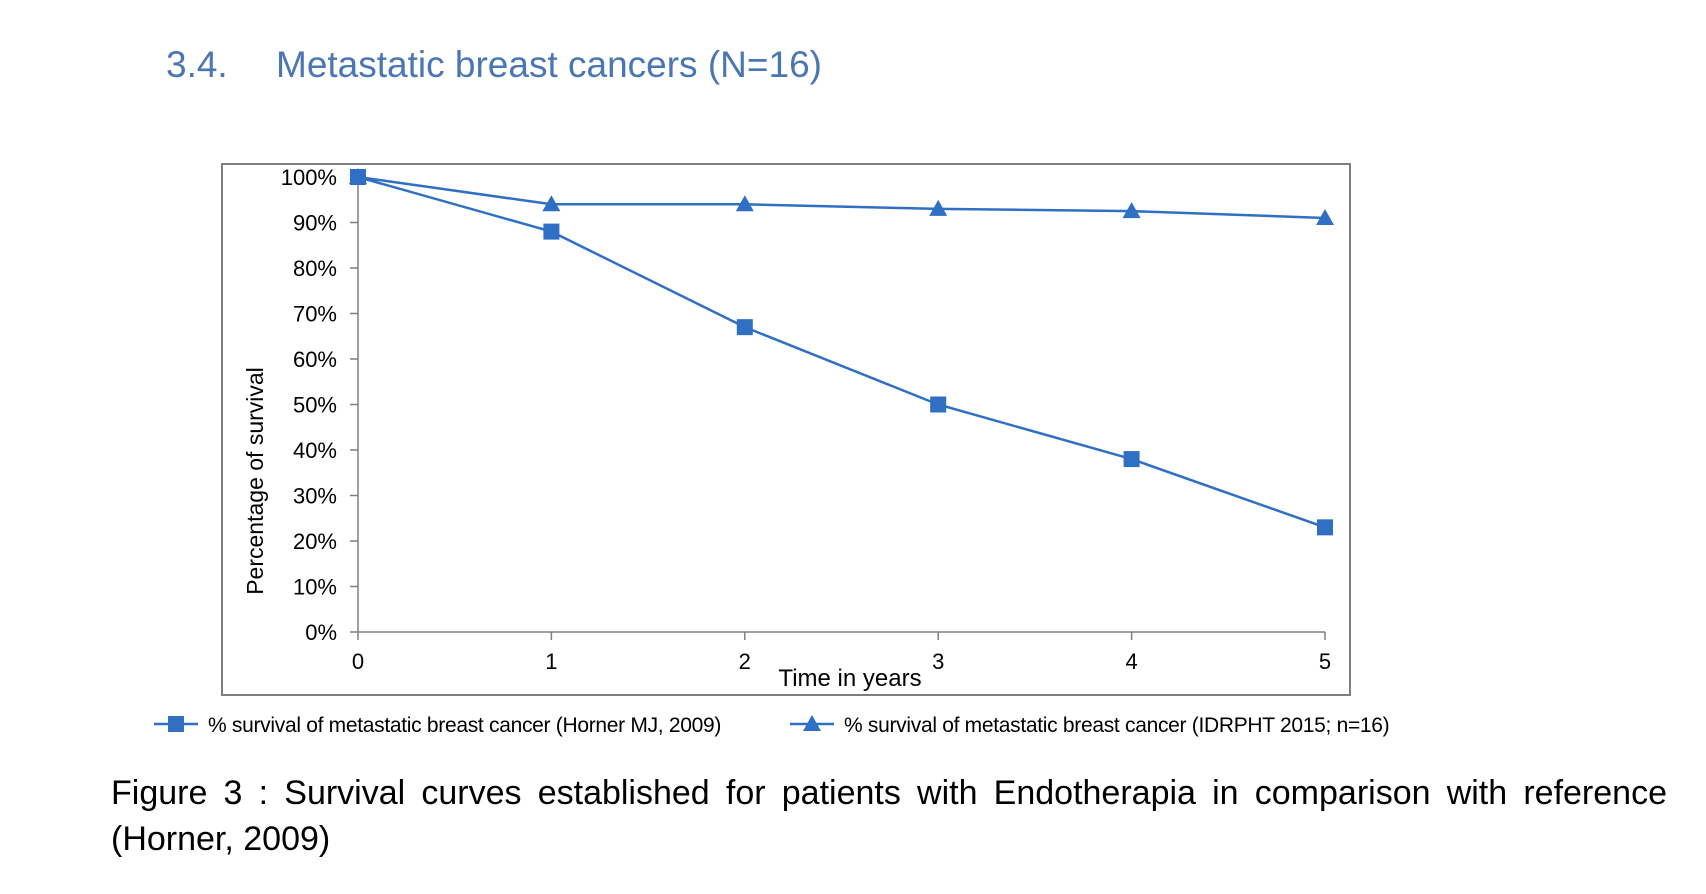 The width and height of the screenshot is (1706, 894). I want to click on y-tick-label: 20%, so click(315, 541).